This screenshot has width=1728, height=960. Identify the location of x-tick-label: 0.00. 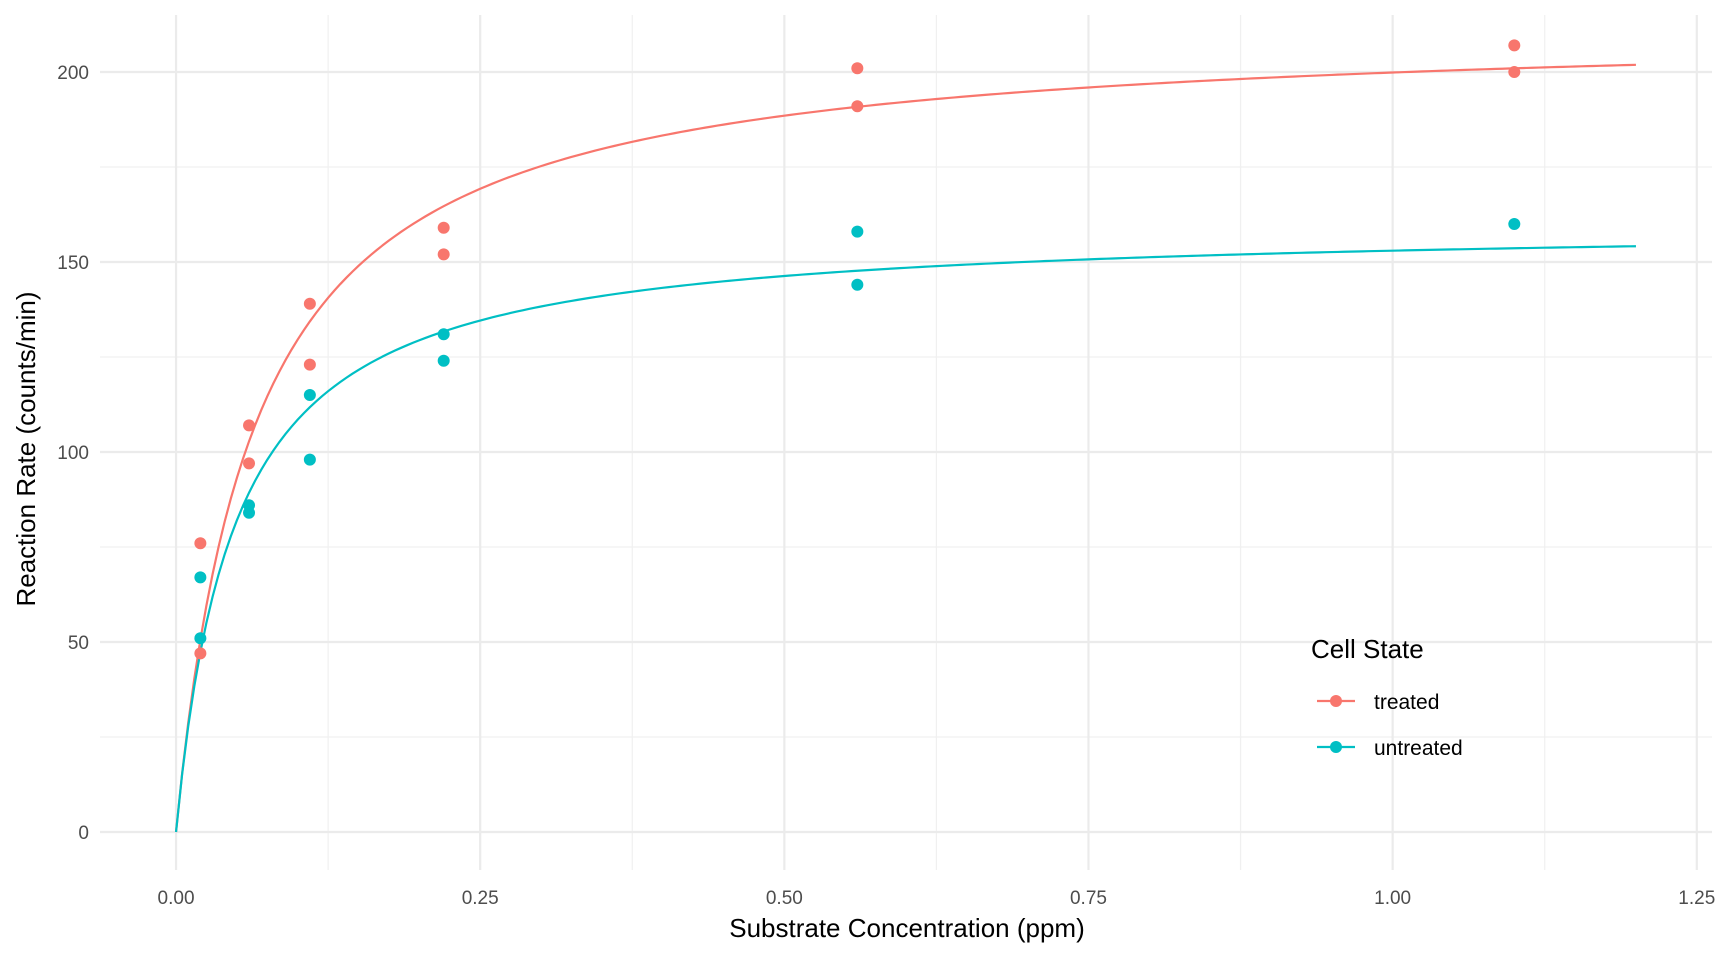
(176, 898).